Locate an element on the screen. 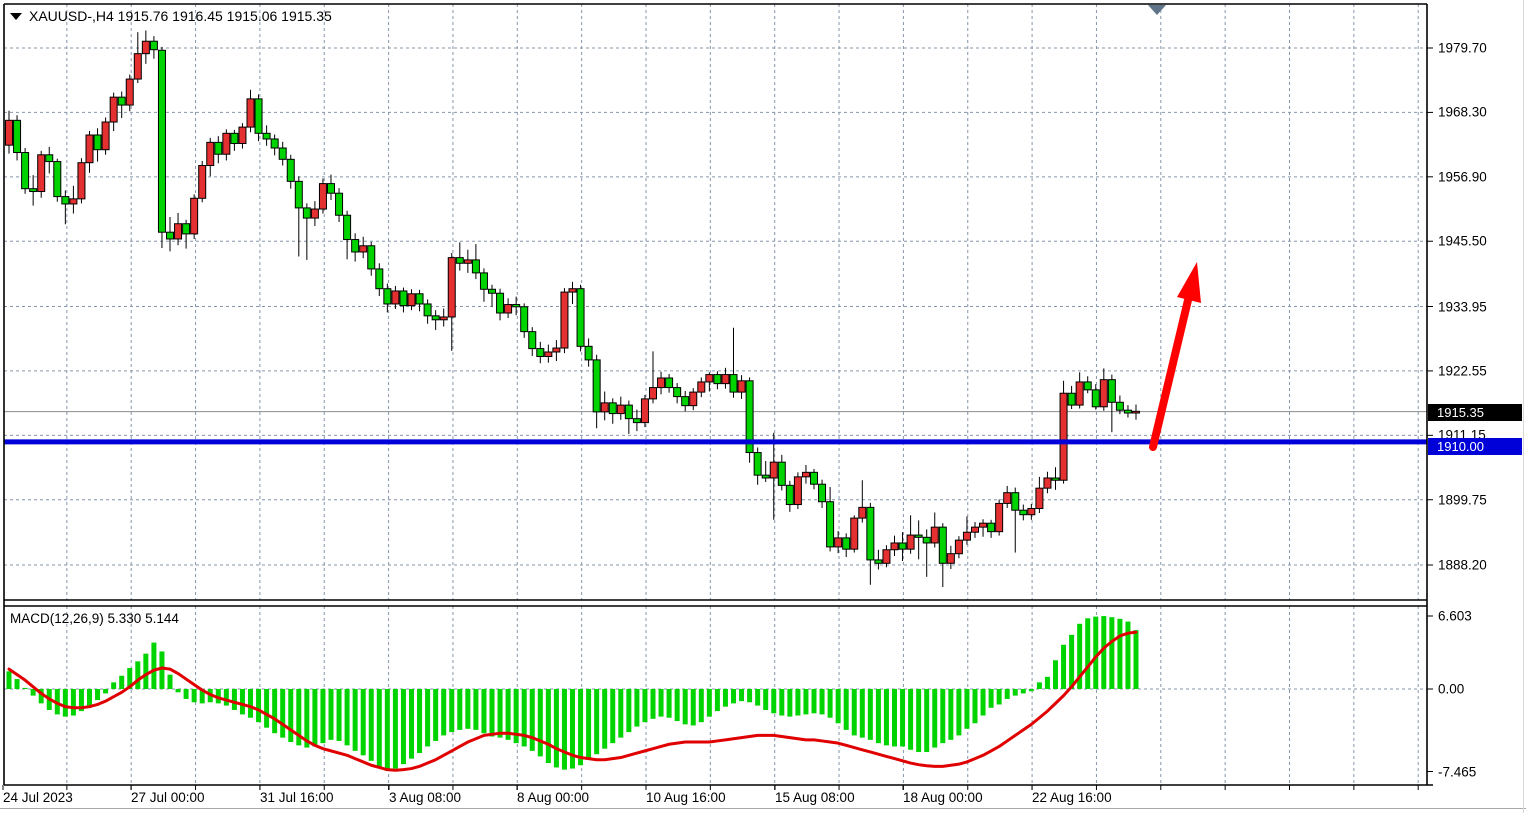  time-axis-label: 10 Aug 16:00 is located at coordinates (686, 797).